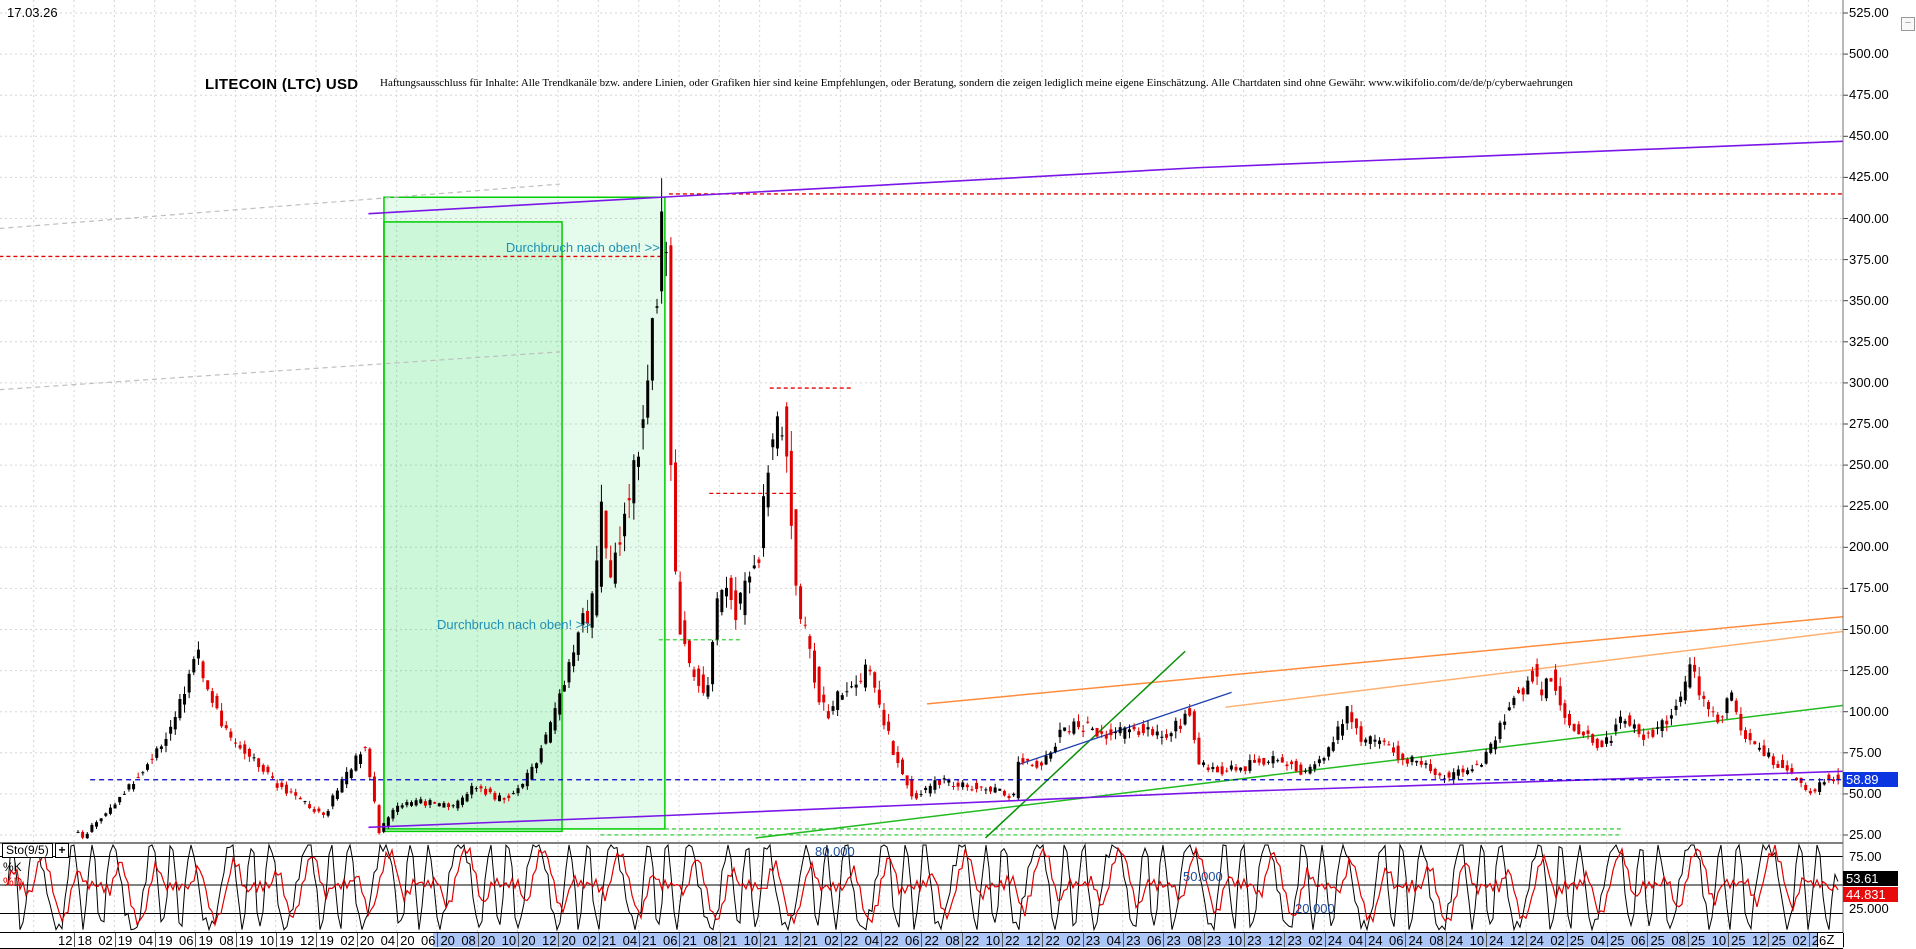  I want to click on price-axis-label: 75.00, so click(1865, 752).